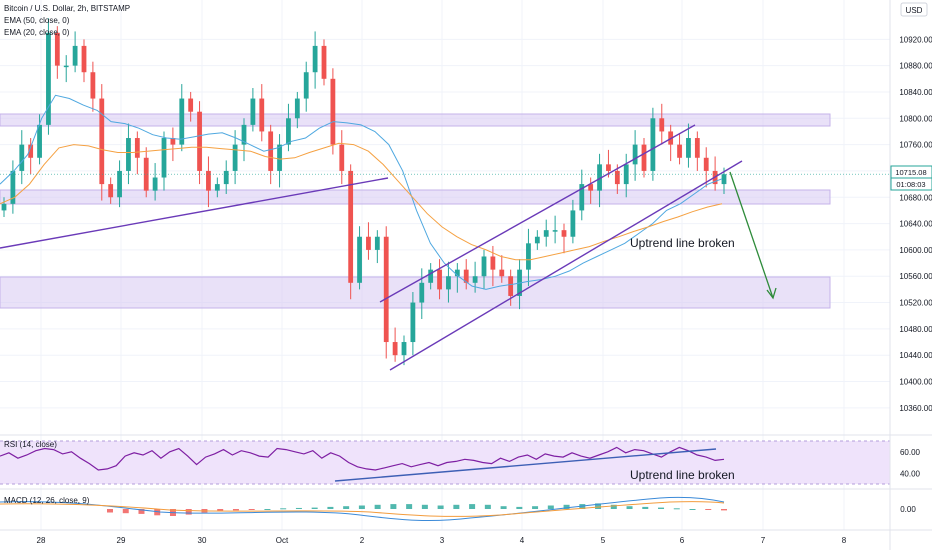  I want to click on price-tick-label: 10360.00, so click(915, 408).